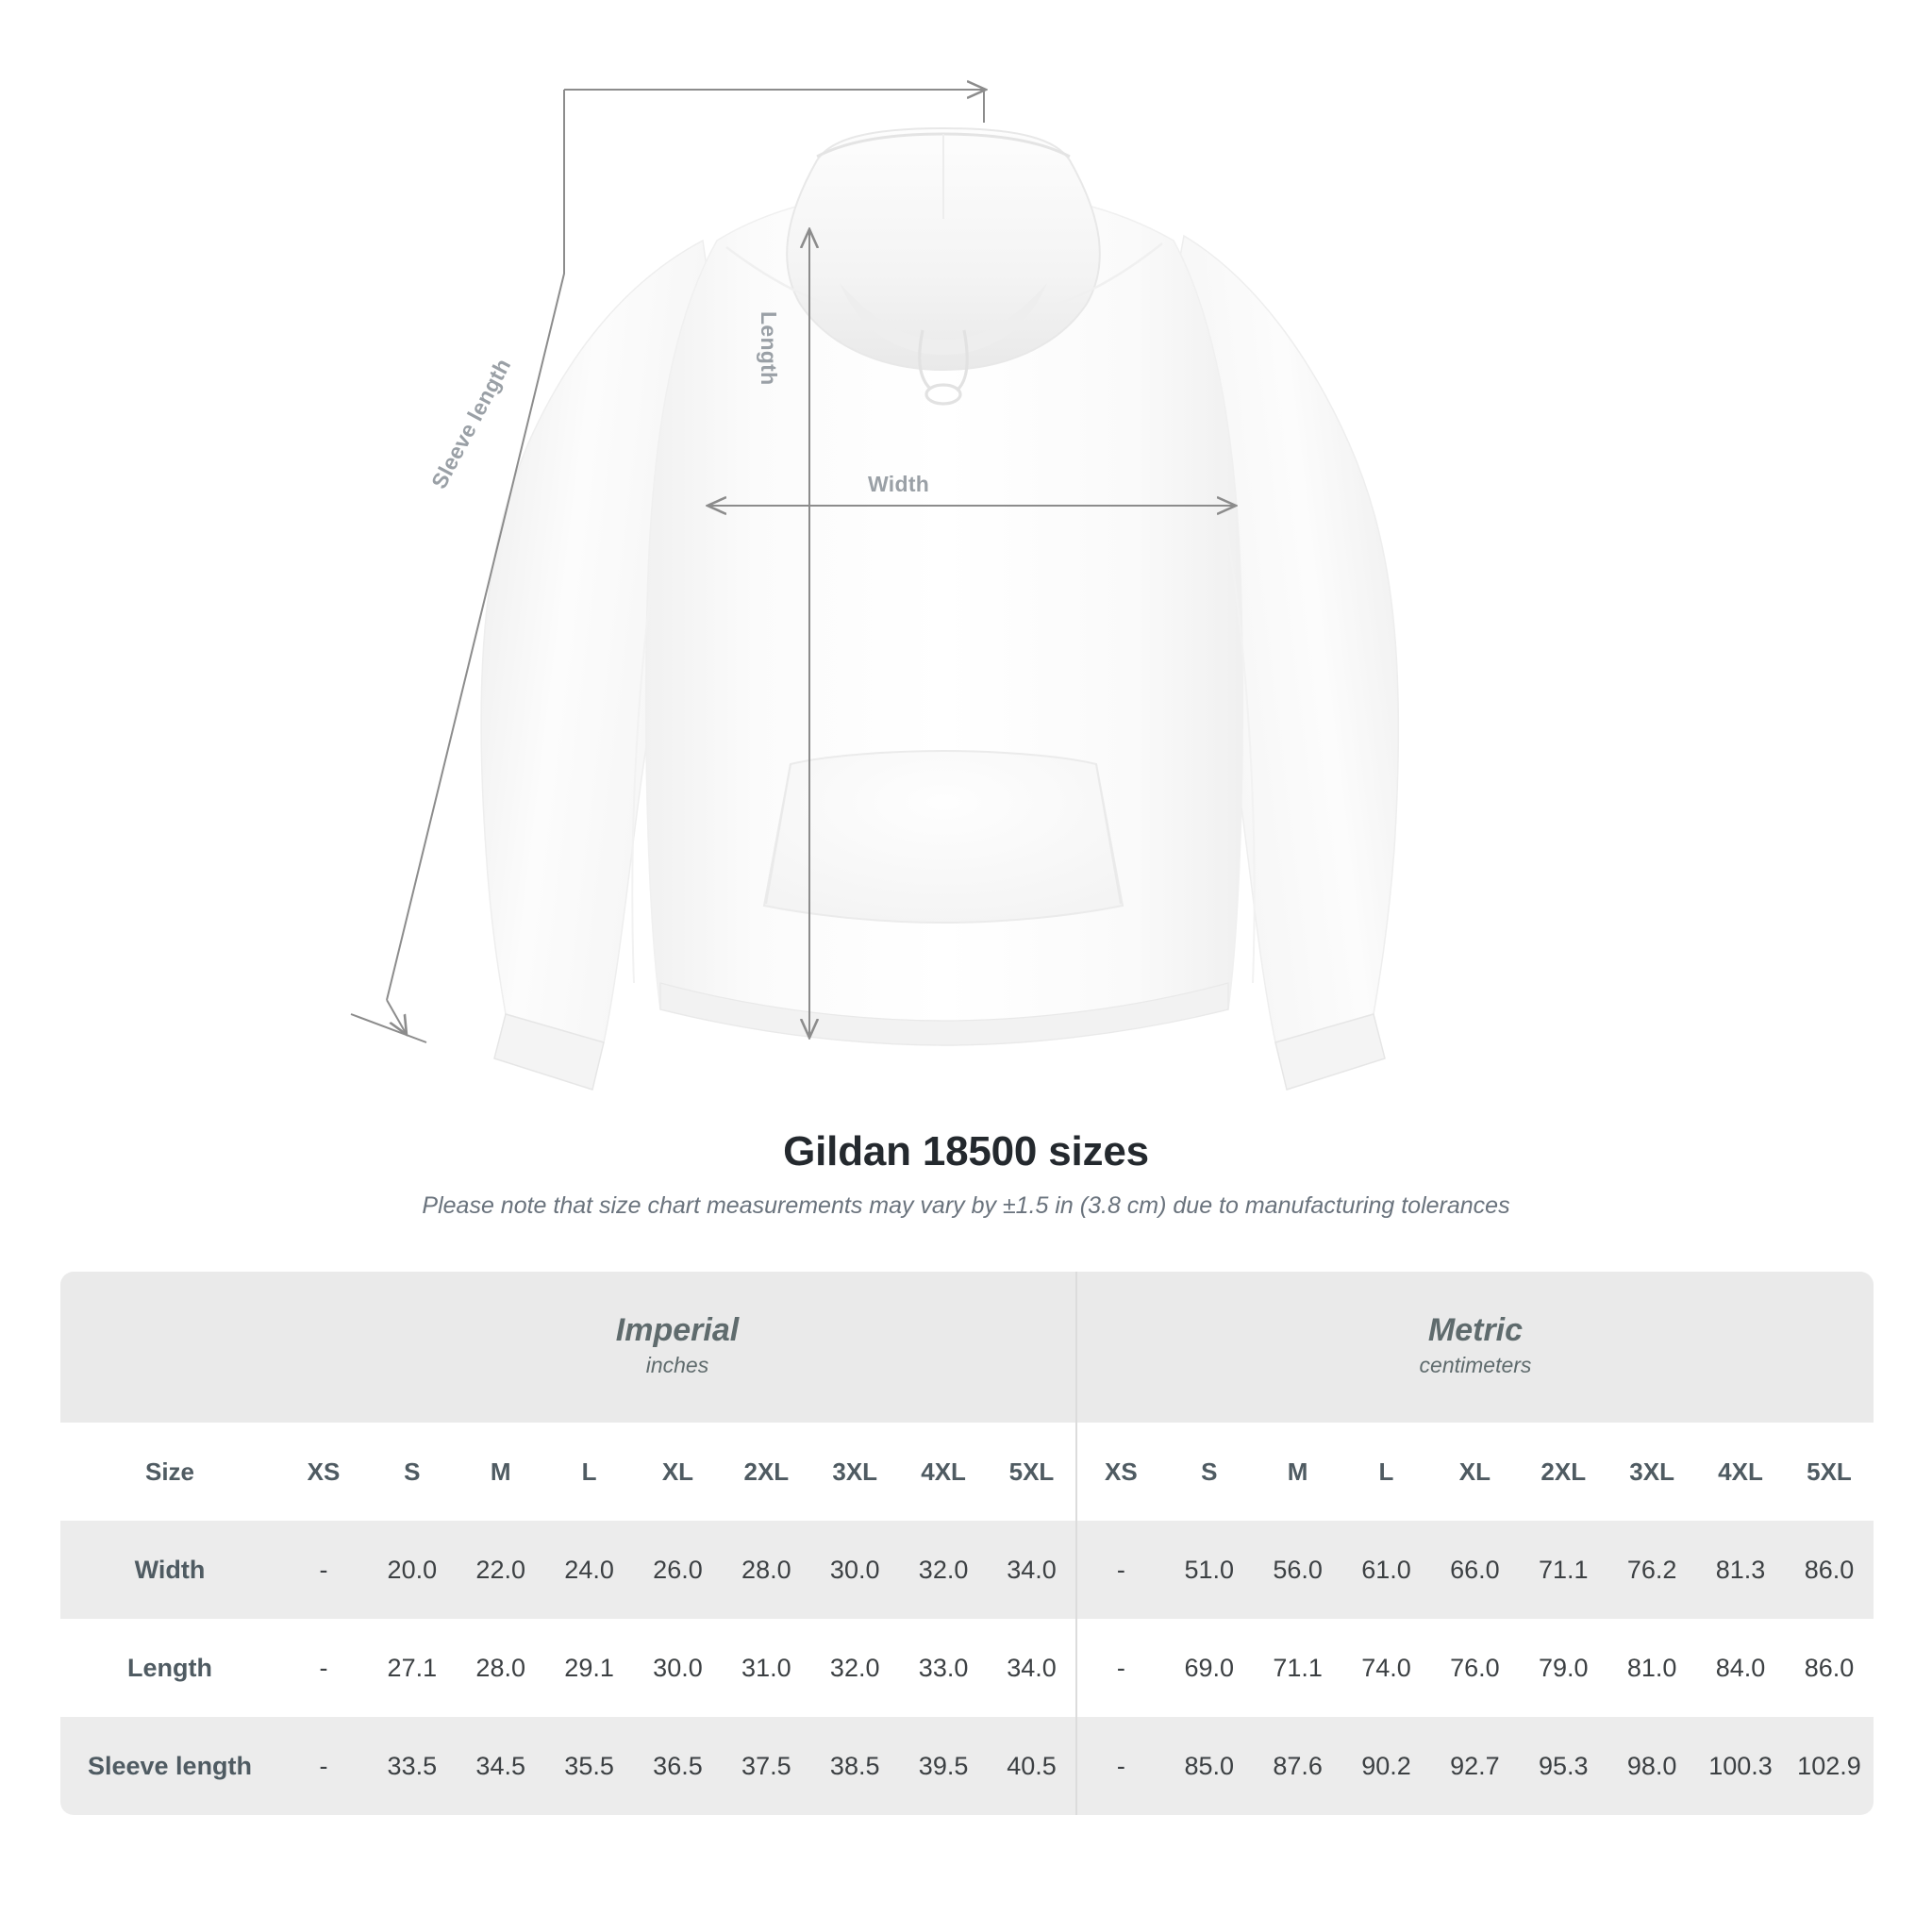  Describe the element at coordinates (1297, 1766) in the screenshot. I see `cell-metric: 87.6` at that location.